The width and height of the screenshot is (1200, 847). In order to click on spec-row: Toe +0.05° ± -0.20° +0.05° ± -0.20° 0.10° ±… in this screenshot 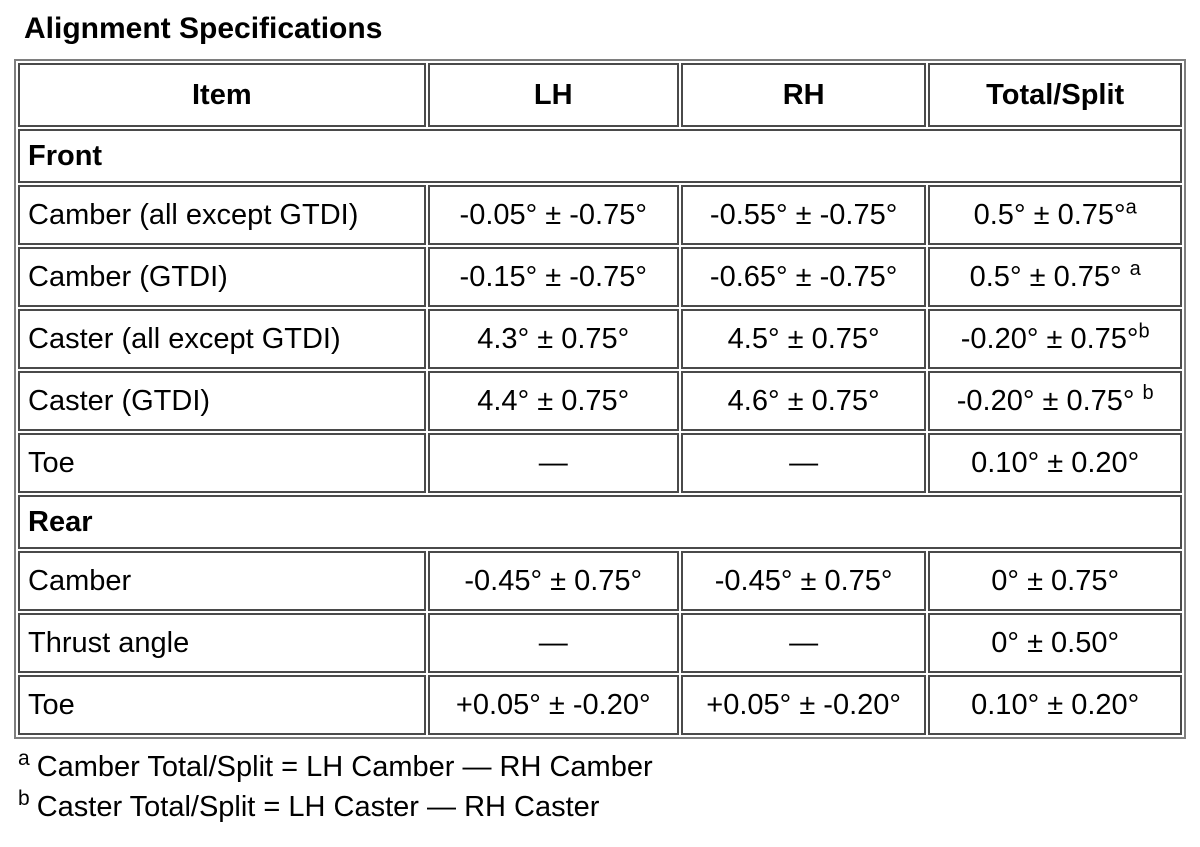, I will do `click(600, 705)`.